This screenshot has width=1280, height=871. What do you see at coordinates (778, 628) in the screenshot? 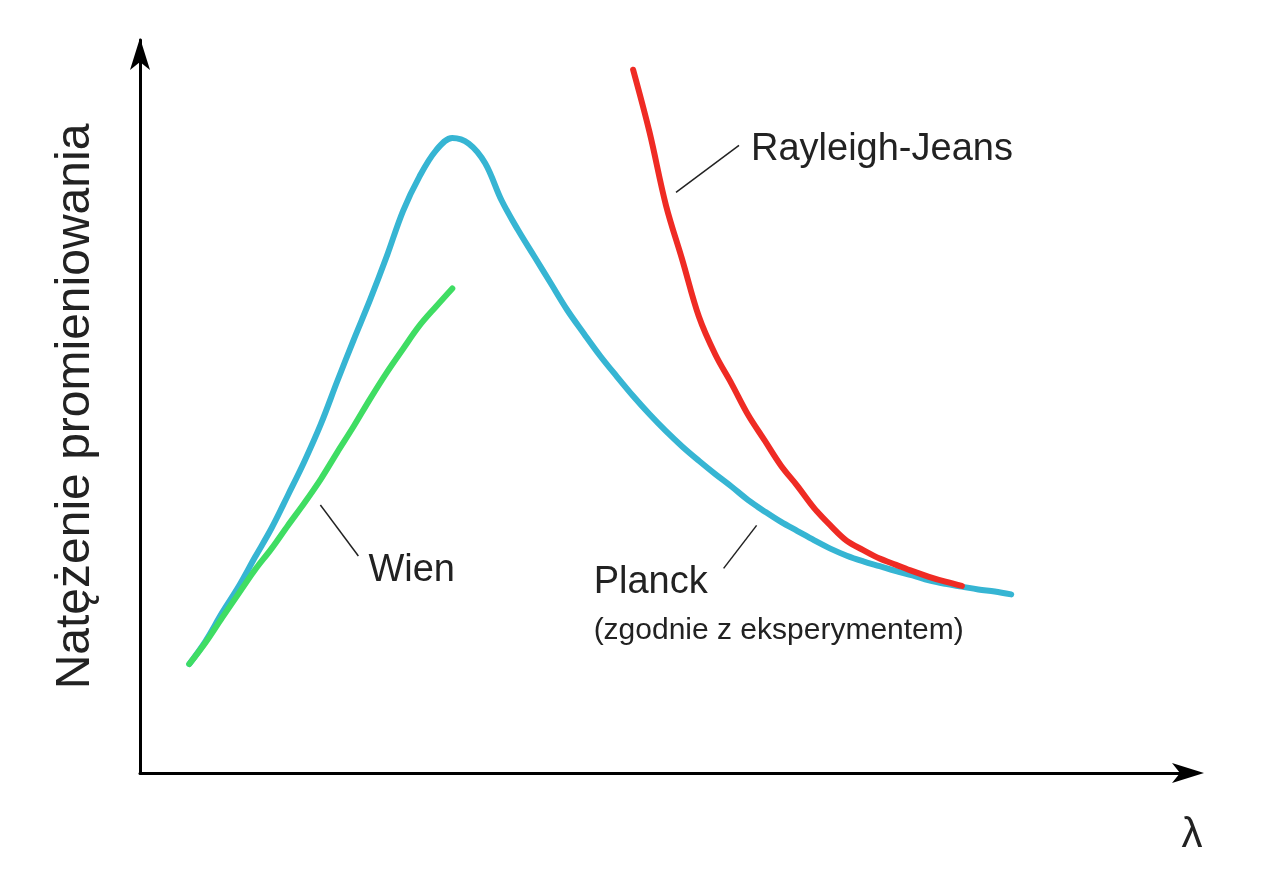
I see `annotation: (zgodnie z eksperymentem)` at bounding box center [778, 628].